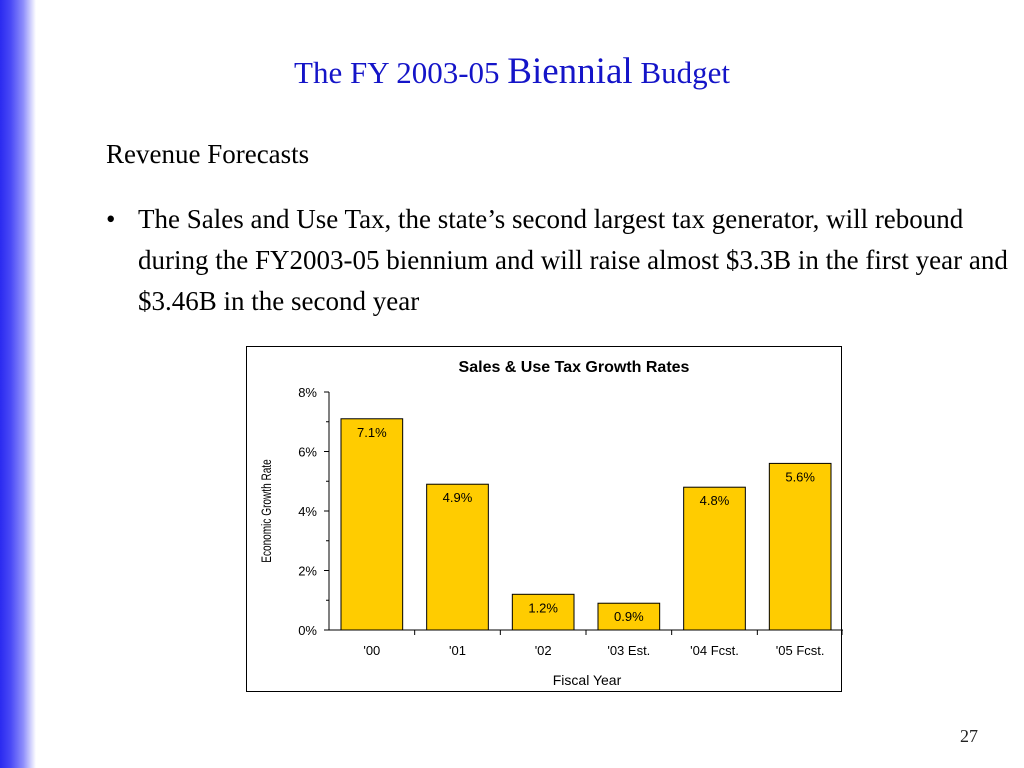  What do you see at coordinates (574, 367) in the screenshot?
I see `chart-title: Sales & Use Tax Growth Rates` at bounding box center [574, 367].